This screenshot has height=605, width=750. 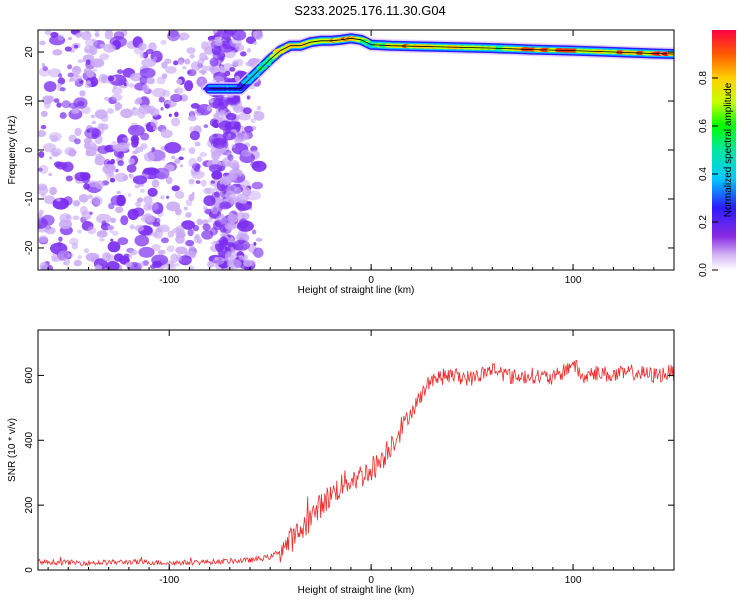 What do you see at coordinates (29, 570) in the screenshot?
I see `y-tick-label: 0` at bounding box center [29, 570].